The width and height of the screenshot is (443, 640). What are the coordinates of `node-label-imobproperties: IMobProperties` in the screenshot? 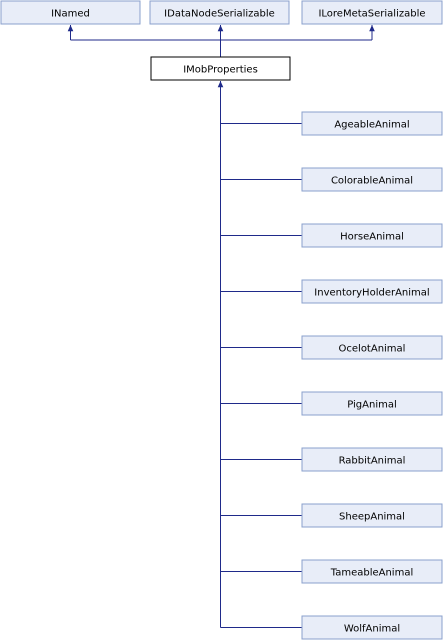 It's located at (220, 70).